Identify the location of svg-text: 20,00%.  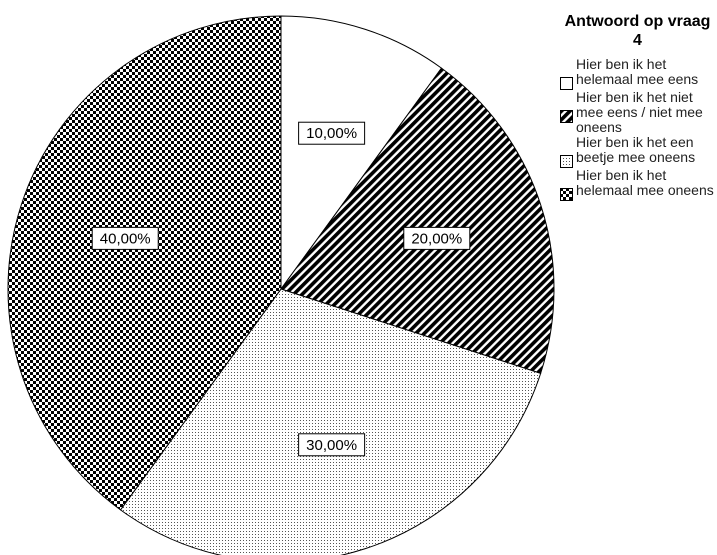
(436, 238).